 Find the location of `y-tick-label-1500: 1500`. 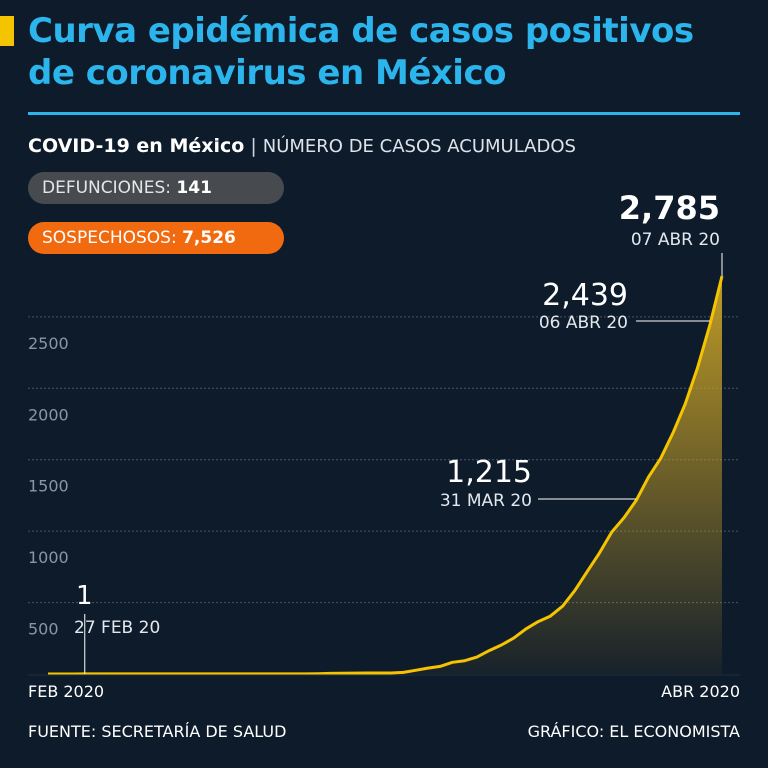

y-tick-label-1500: 1500 is located at coordinates (48, 486).